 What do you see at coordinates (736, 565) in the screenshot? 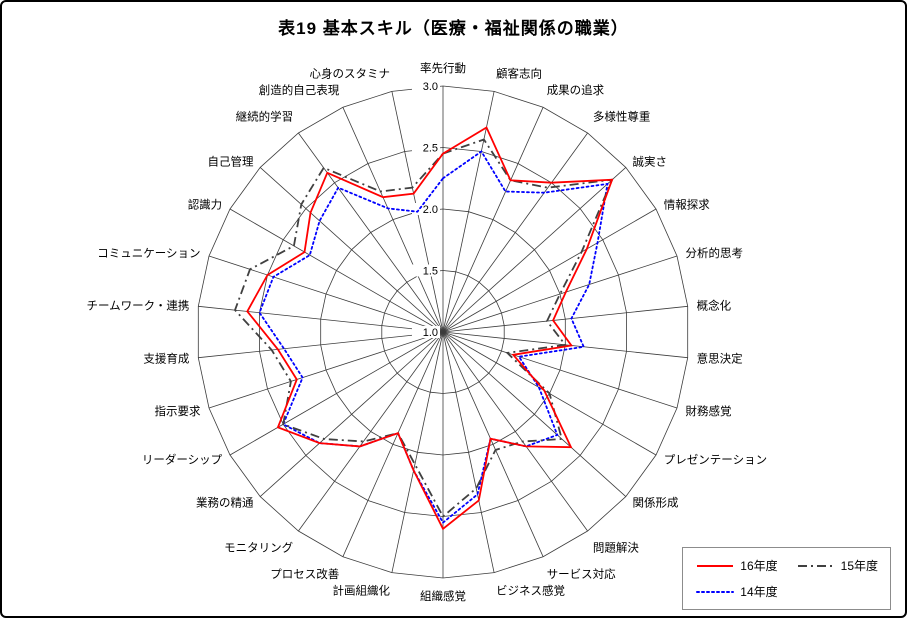
I see `legend-item-year16: 16年度` at bounding box center [736, 565].